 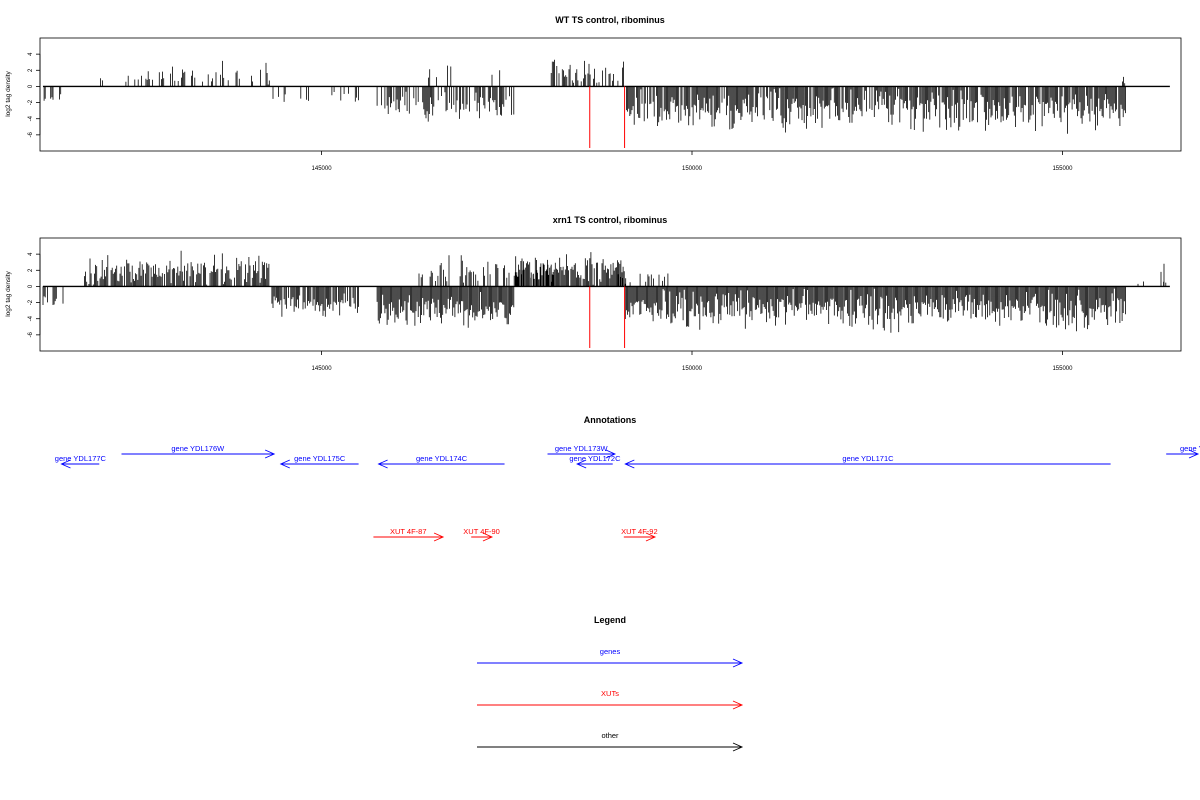 I want to click on xrn1-panel-title: xrn1 TS control, ribominus, so click(x=610, y=220).